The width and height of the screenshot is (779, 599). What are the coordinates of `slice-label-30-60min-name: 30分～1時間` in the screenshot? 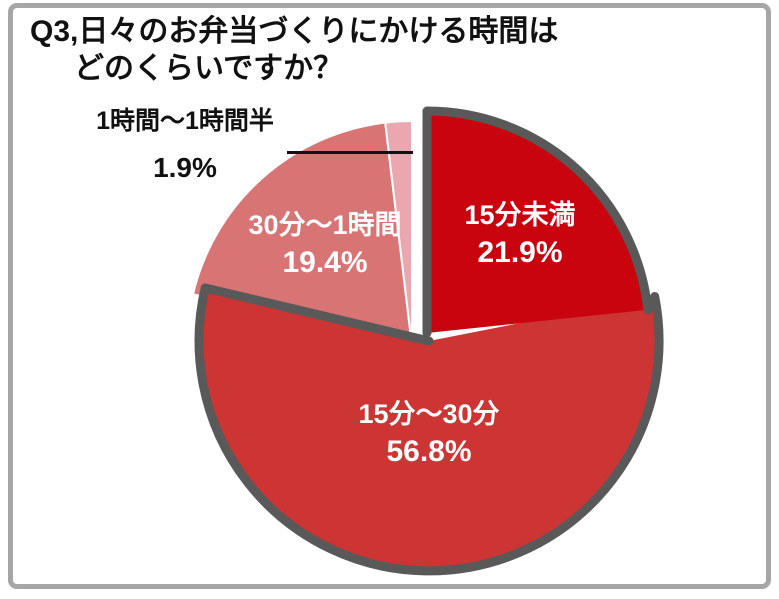 It's located at (325, 225).